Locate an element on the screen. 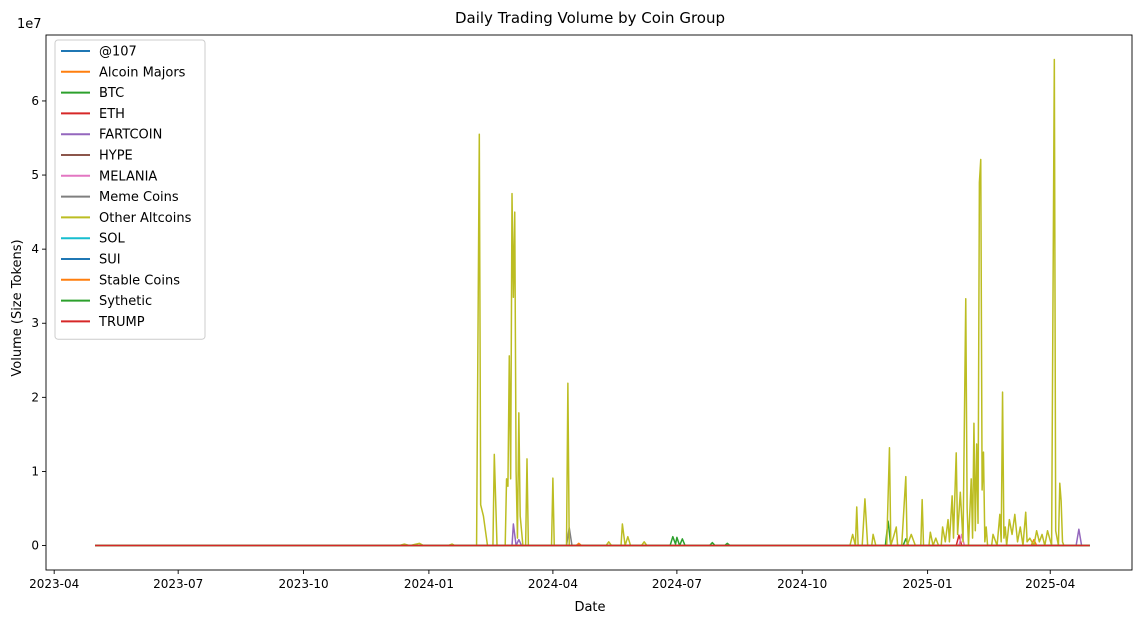 The width and height of the screenshot is (1143, 624). legend-entry: Sythetic is located at coordinates (125, 301).